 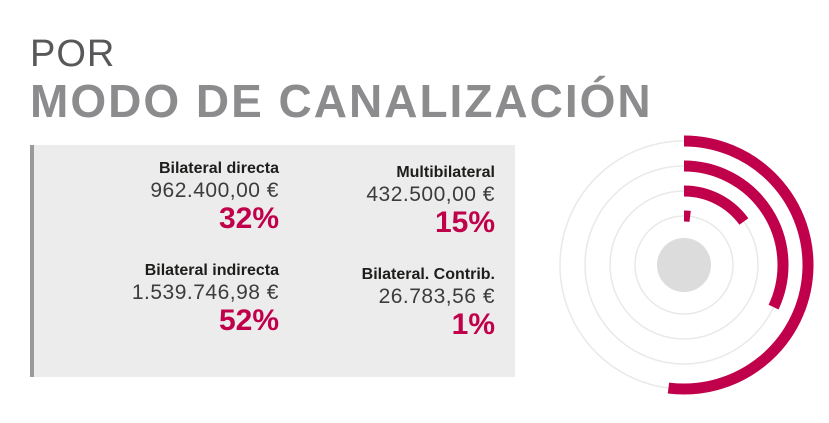 I want to click on stat-amount: 1.539.746,98 €, so click(x=205, y=292).